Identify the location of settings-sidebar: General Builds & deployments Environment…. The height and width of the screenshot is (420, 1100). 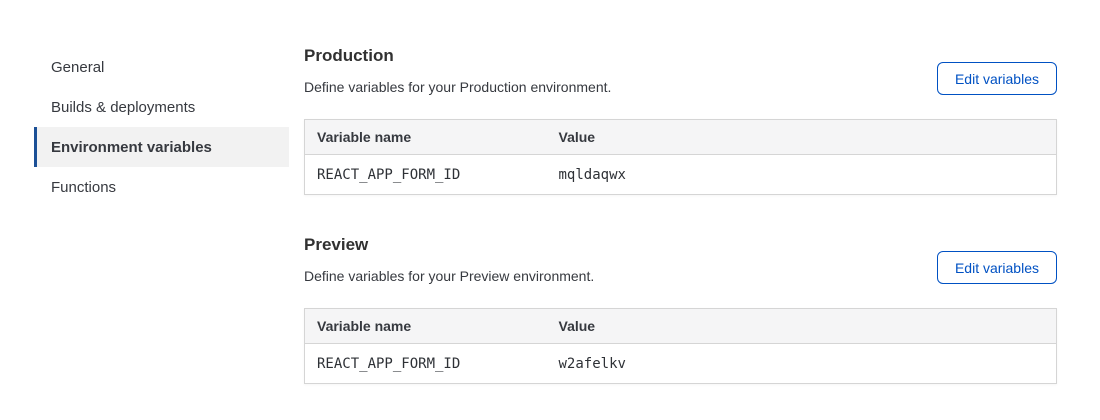
(161, 127).